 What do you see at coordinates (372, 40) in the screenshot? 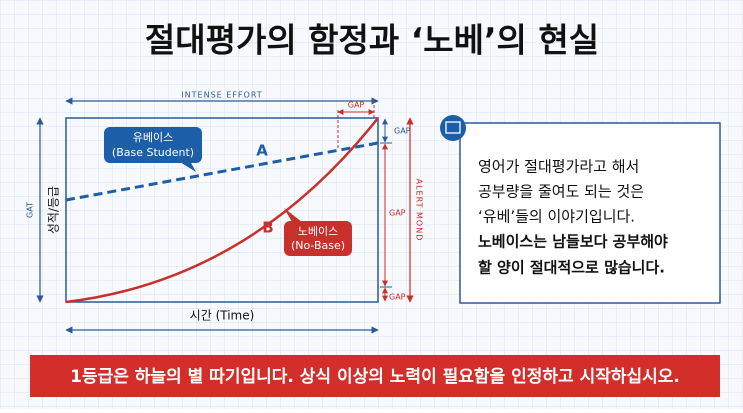
I see `title: 절대평가의 함정과 ‘노베’의 현실` at bounding box center [372, 40].